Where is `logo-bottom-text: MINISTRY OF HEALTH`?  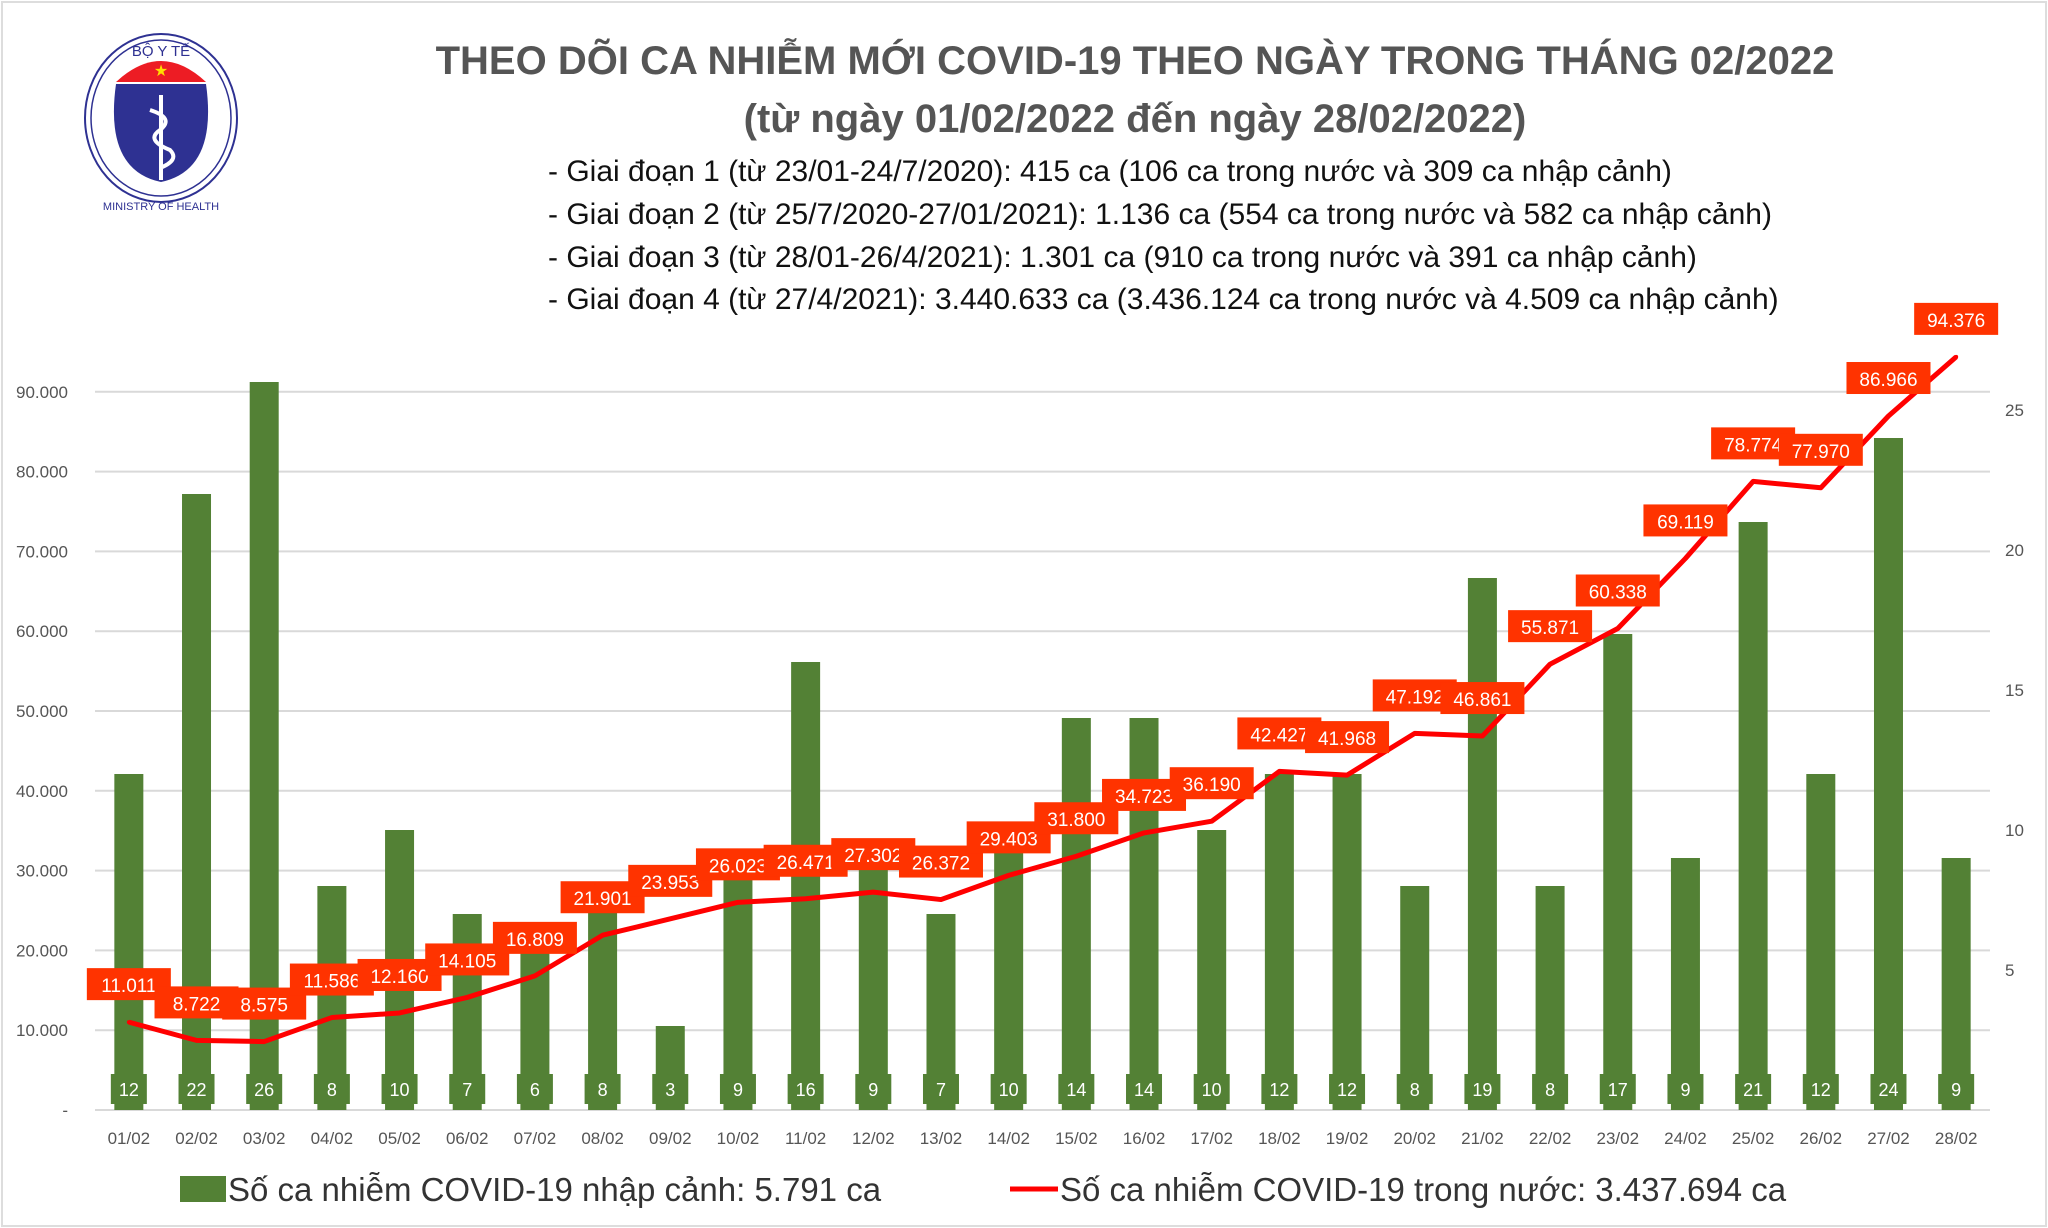 logo-bottom-text: MINISTRY OF HEALTH is located at coordinates (161, 207).